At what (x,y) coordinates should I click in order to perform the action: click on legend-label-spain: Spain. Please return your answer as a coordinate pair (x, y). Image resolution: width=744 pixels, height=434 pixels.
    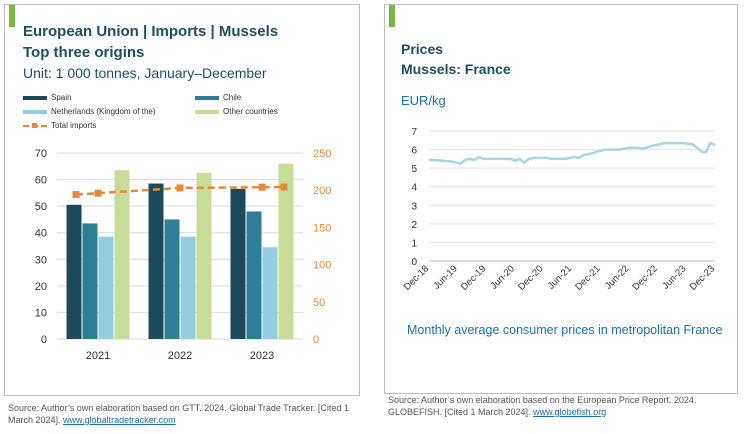
    Looking at the image, I should click on (61, 97).